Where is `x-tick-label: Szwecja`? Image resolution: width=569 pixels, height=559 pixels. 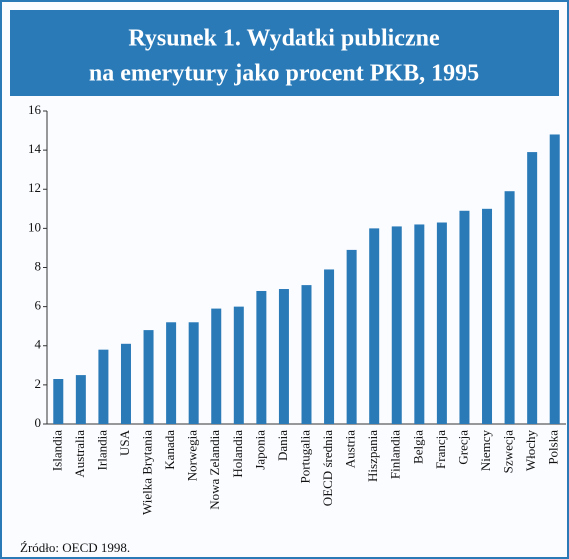 x-tick-label: Szwecja is located at coordinates (508, 452).